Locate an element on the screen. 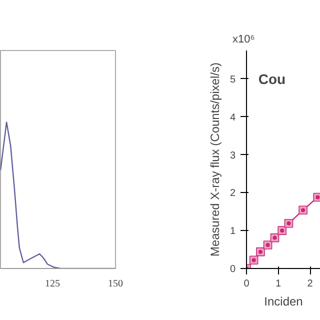 The width and height of the screenshot is (320, 320). x-tick-label: 150 is located at coordinates (115, 284).